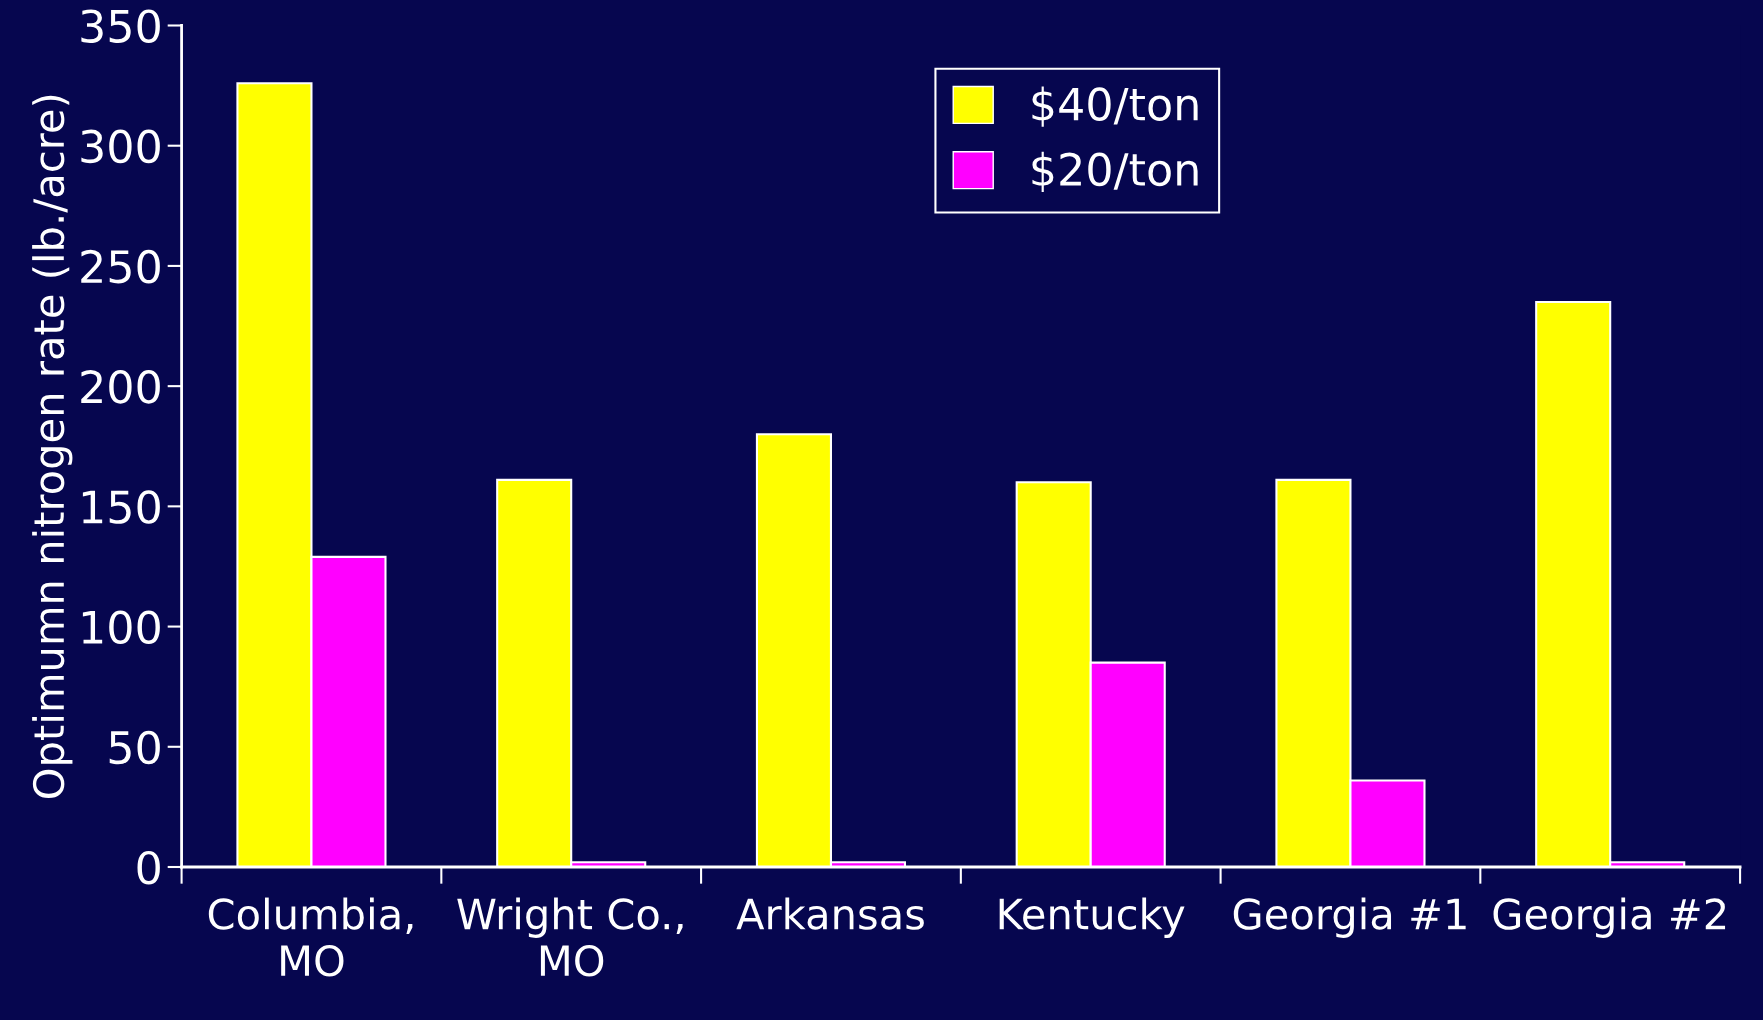 This screenshot has width=1763, height=1020. What do you see at coordinates (52, 446) in the screenshot?
I see `y-axis-title: Optimumn nitrogen rate (lb./acre)` at bounding box center [52, 446].